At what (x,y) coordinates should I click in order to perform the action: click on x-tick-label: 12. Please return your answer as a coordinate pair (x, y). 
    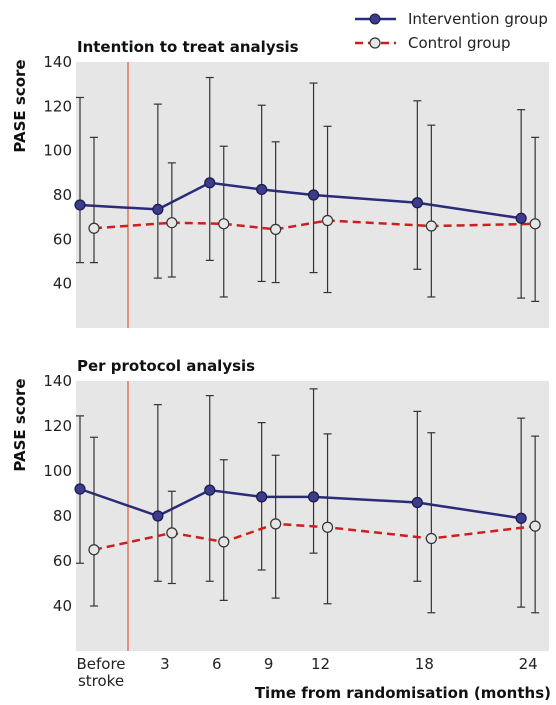
    Looking at the image, I should click on (320, 664).